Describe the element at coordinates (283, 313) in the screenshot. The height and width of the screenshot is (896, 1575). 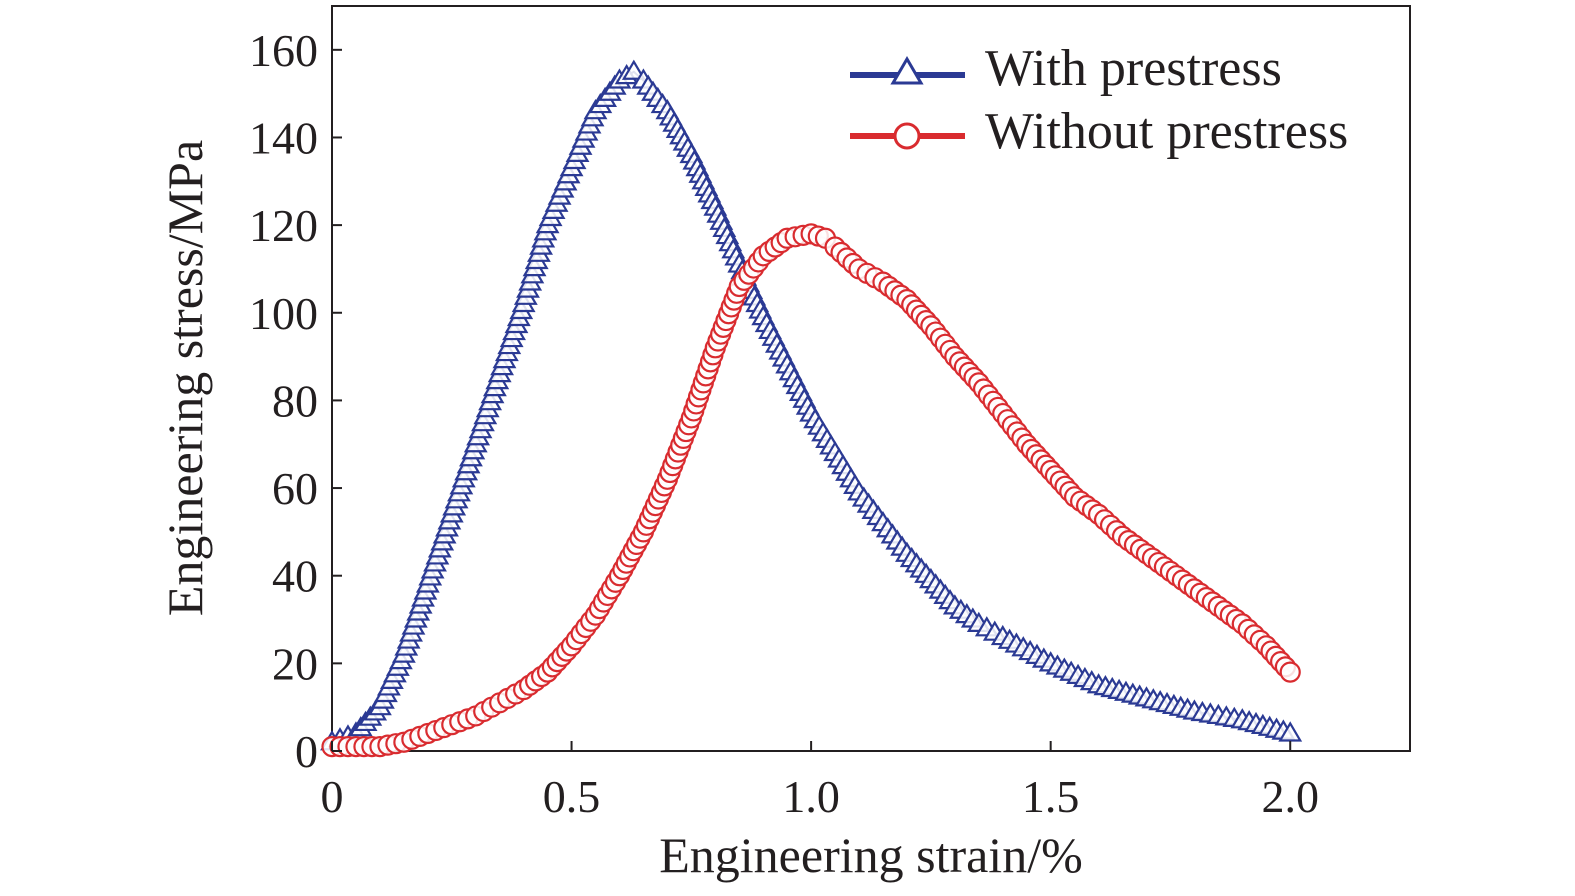
I see `y-tick-label: 100` at that location.